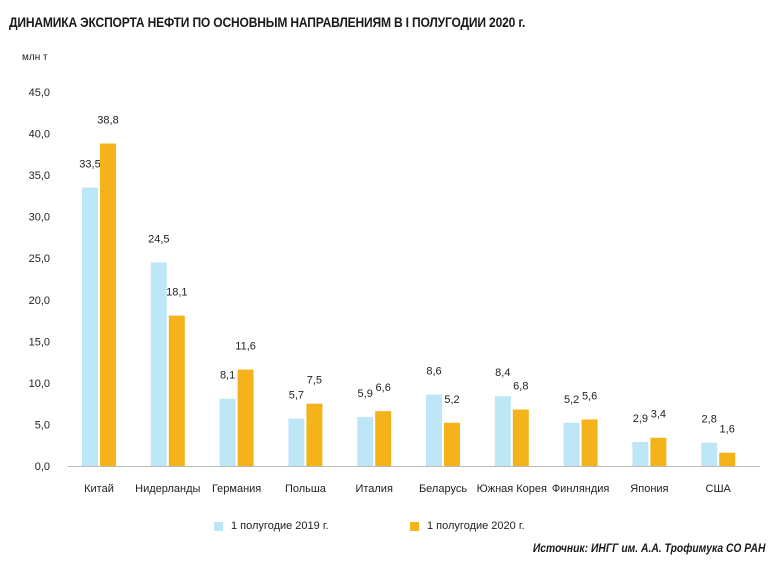  What do you see at coordinates (39, 342) in the screenshot?
I see `y-tick-label: 15,0` at bounding box center [39, 342].